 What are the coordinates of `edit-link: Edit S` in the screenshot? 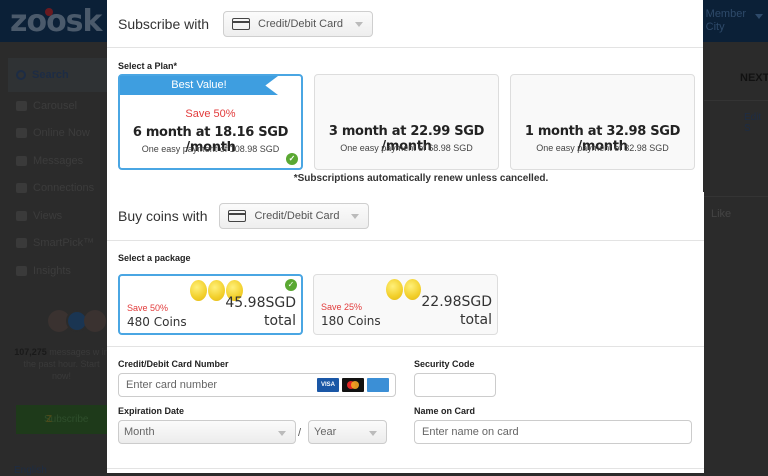 It's located at (753, 123).